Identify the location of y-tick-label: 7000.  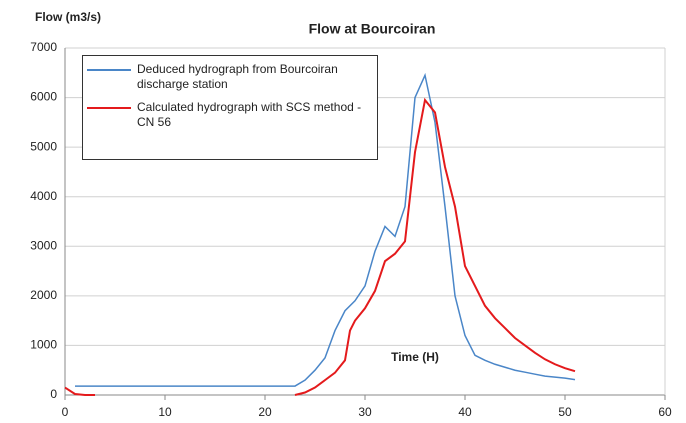
(43, 47).